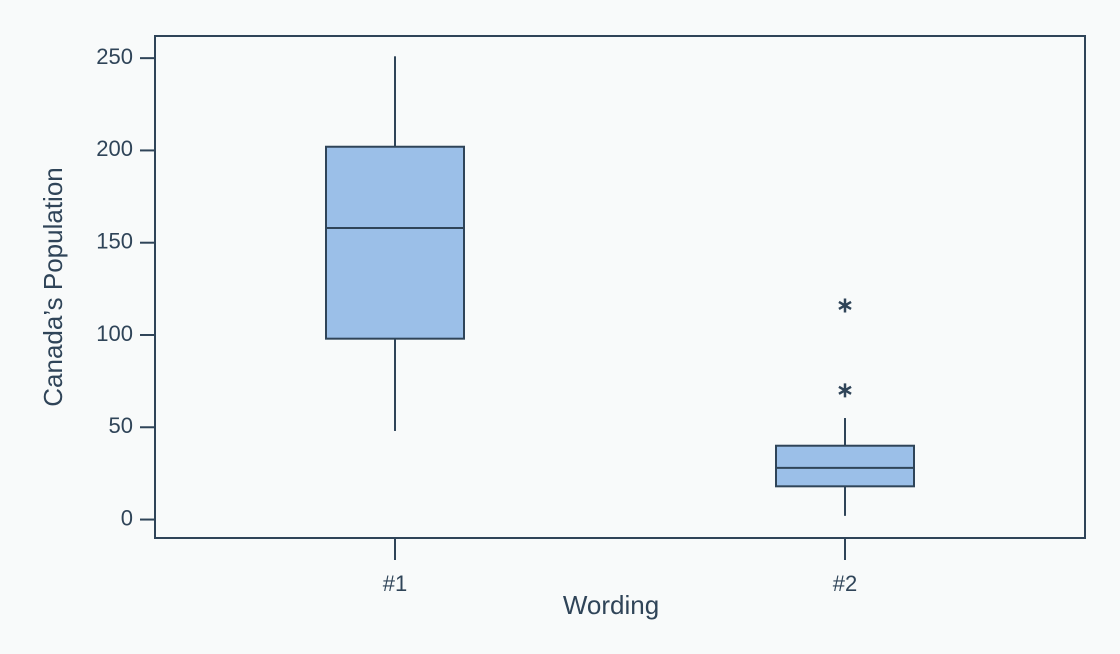 The image size is (1120, 654). What do you see at coordinates (127, 517) in the screenshot?
I see `y-tick-label: 0` at bounding box center [127, 517].